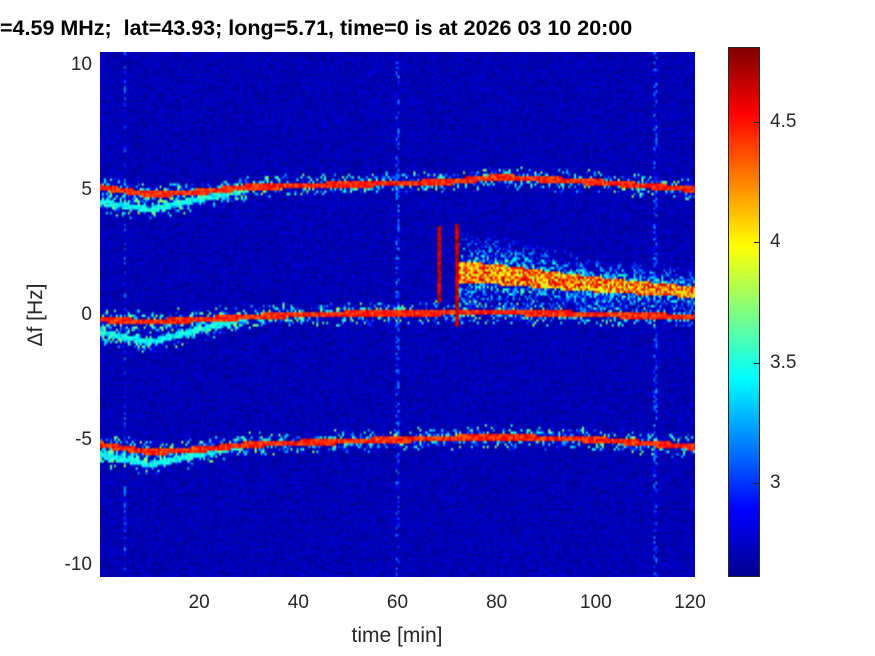 Image resolution: width=875 pixels, height=656 pixels. What do you see at coordinates (298, 602) in the screenshot?
I see `x-tick-label: 40` at bounding box center [298, 602].